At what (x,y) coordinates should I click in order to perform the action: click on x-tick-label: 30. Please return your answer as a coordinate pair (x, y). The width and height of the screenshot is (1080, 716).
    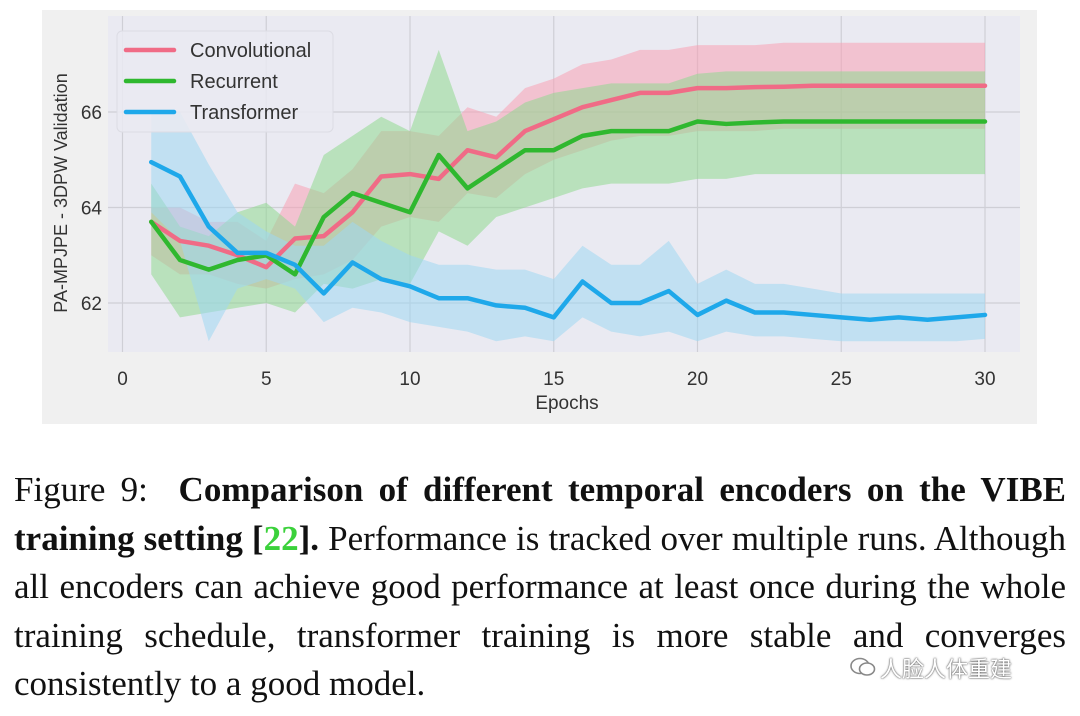
    Looking at the image, I should click on (984, 379).